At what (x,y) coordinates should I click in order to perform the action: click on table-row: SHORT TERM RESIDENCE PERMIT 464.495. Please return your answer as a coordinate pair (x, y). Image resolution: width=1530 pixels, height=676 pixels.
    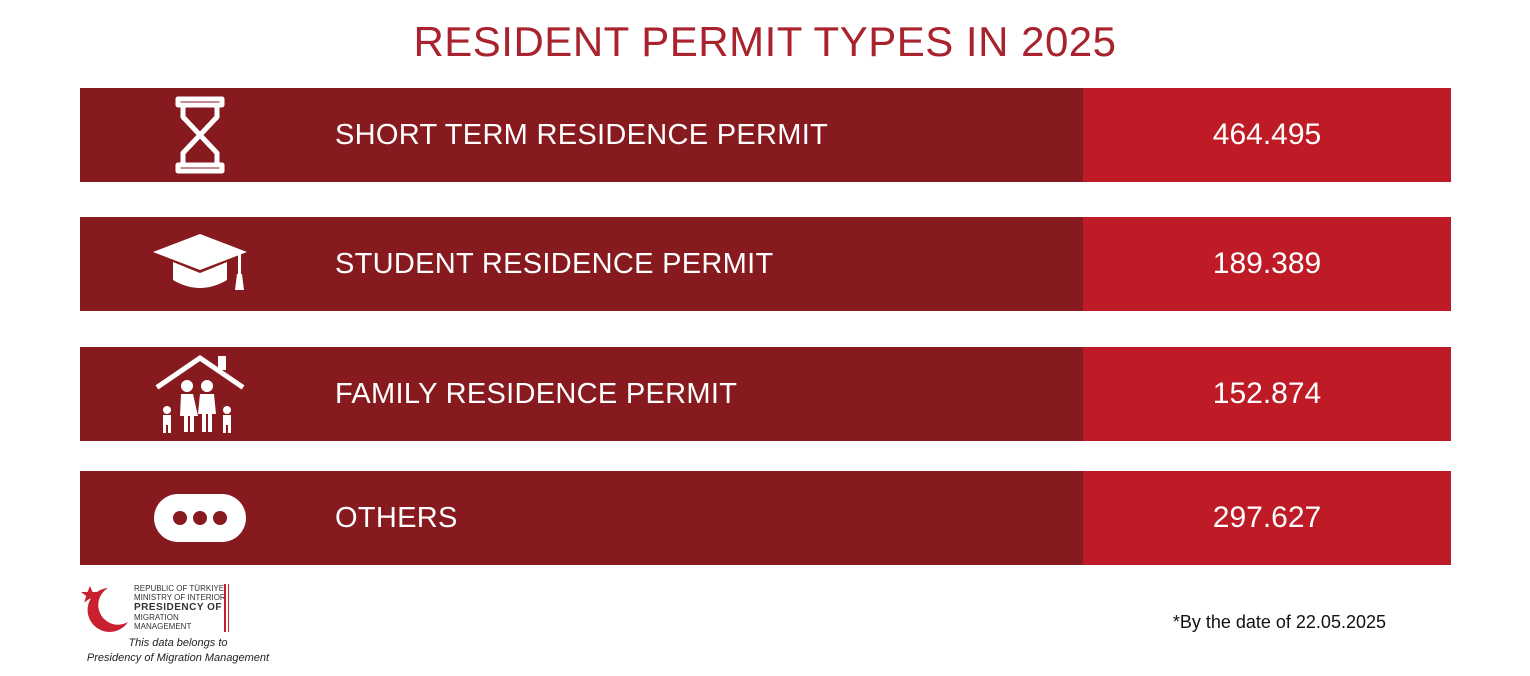
    Looking at the image, I should click on (765, 135).